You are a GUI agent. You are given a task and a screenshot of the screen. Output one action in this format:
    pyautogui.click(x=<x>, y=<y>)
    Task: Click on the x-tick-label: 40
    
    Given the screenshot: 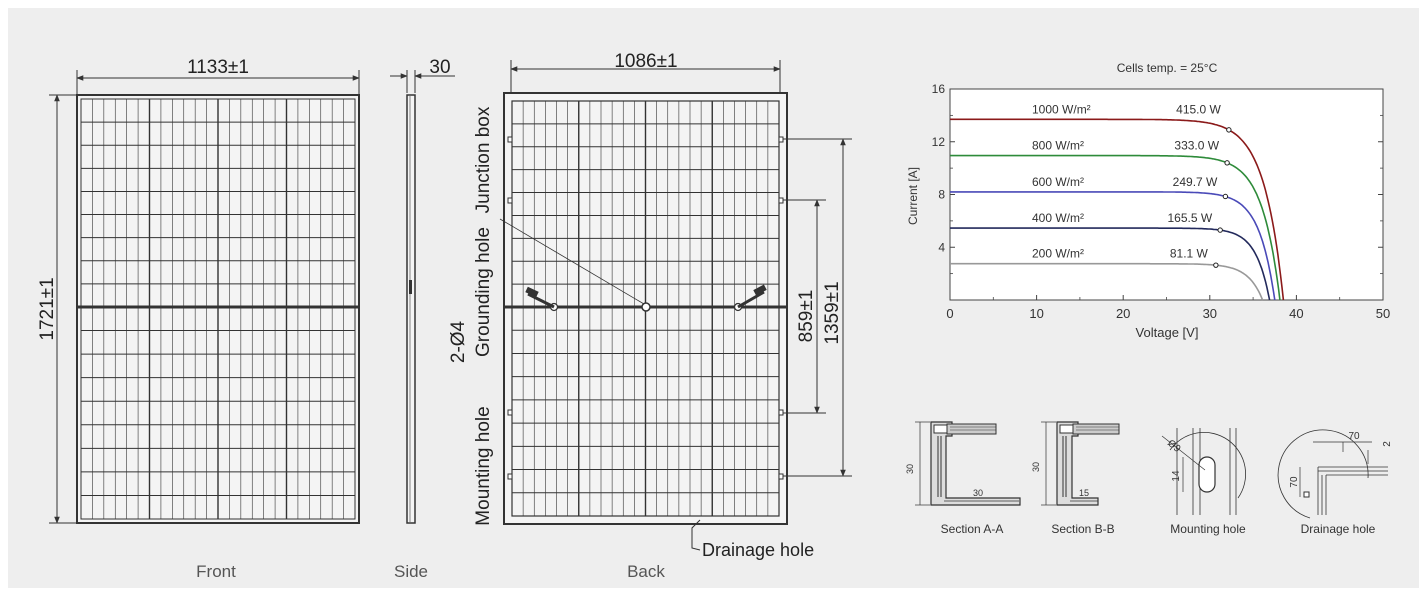 What is the action you would take?
    pyautogui.click(x=1296, y=313)
    